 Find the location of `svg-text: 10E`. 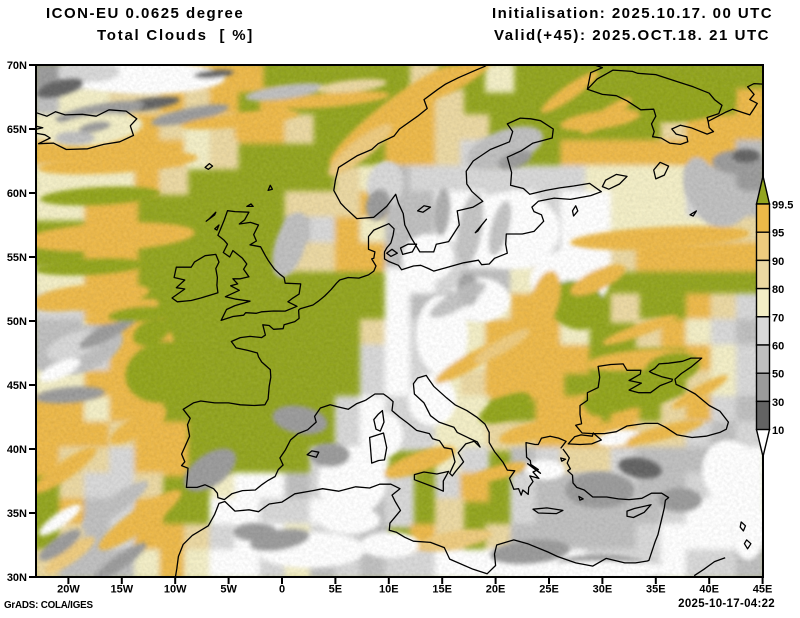

svg-text: 10E is located at coordinates (389, 590).